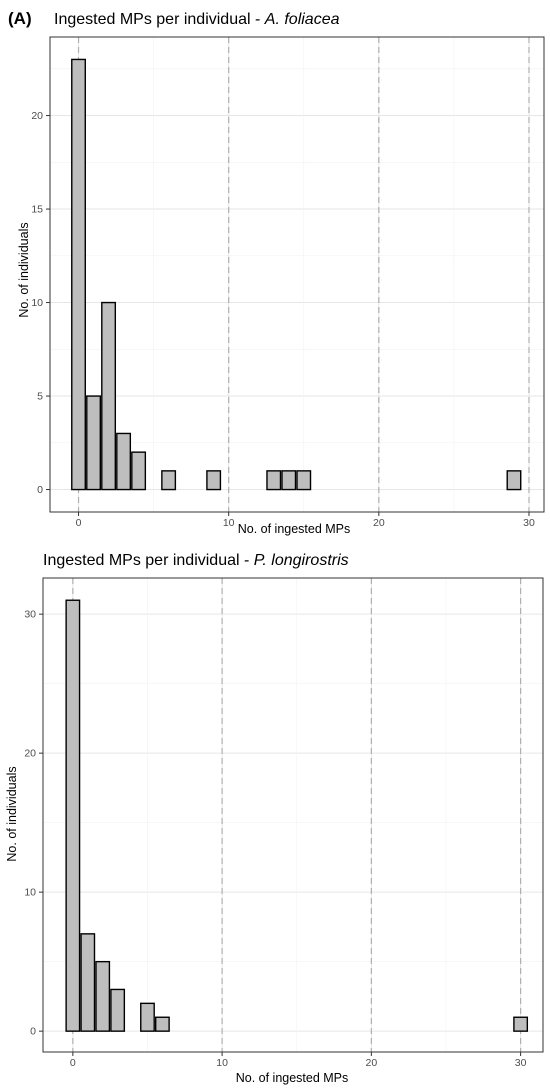 This screenshot has height=1091, width=550. I want to click on bar-b-x3, so click(118, 1010).